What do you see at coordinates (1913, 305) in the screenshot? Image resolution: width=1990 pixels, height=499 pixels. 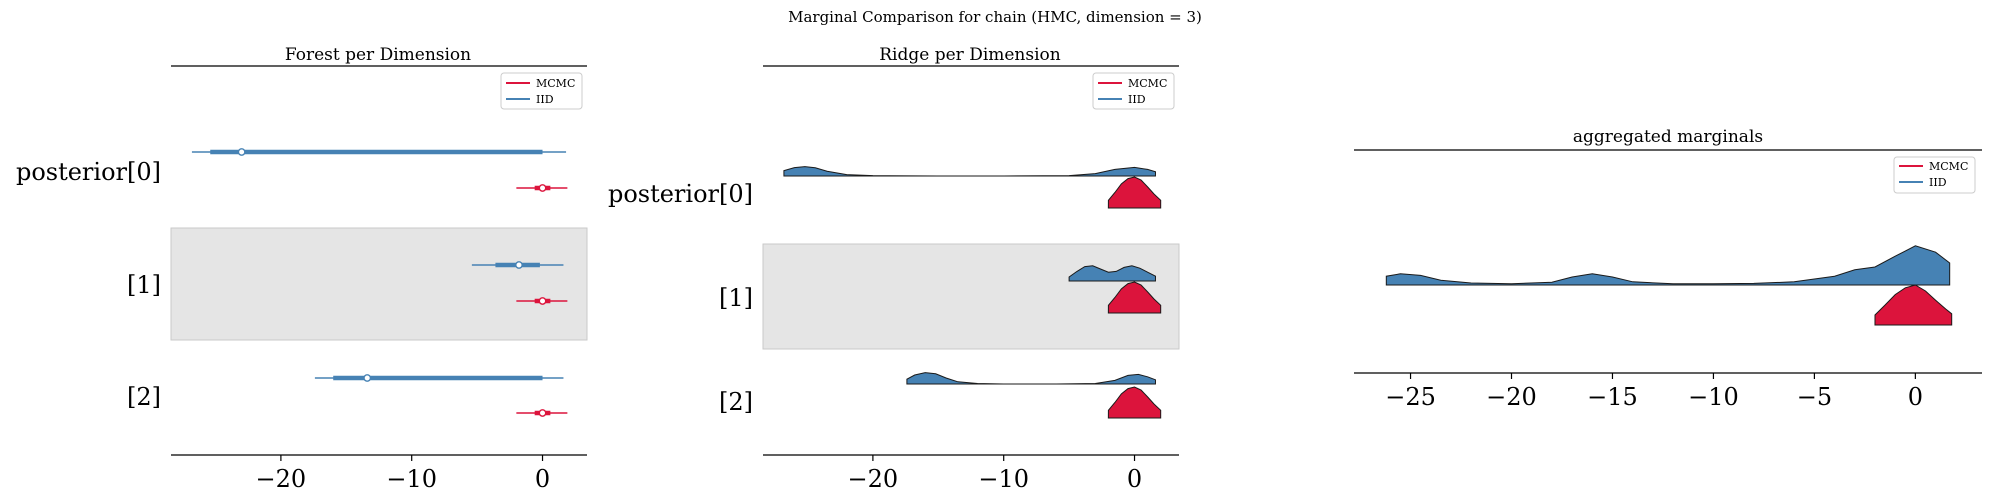 I see `aggregated-density-mcmc` at bounding box center [1913, 305].